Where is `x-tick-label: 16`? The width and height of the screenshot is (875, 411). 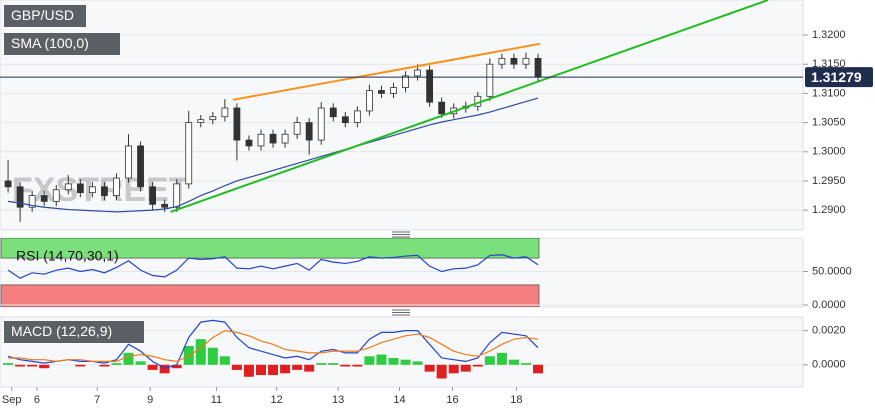 x-tick-label: 16 is located at coordinates (452, 400).